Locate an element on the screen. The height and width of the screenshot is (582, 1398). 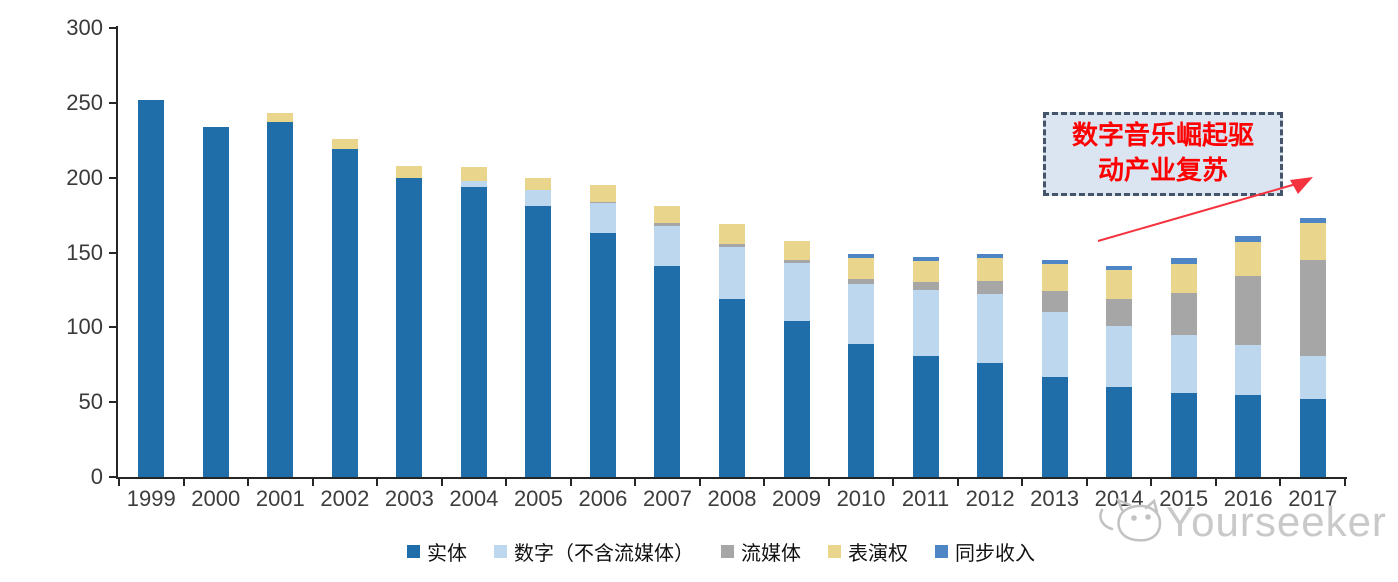
legend-item: 流媒体 is located at coordinates (761, 551).